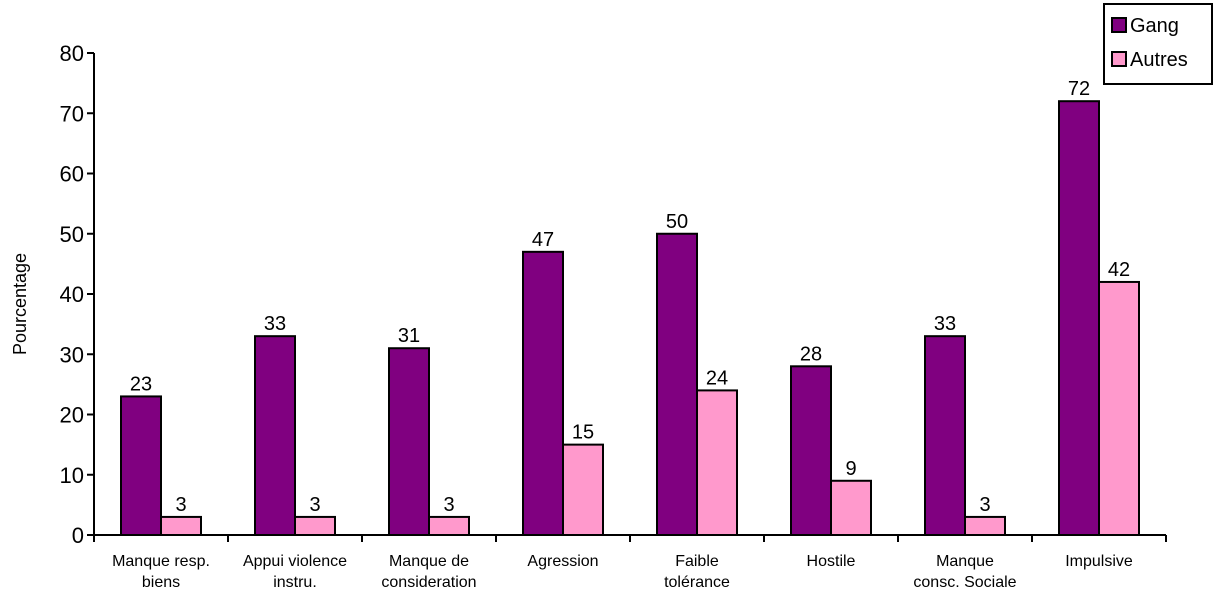 The width and height of the screenshot is (1218, 594). I want to click on x-tick-label-line: Agression, so click(562, 561).